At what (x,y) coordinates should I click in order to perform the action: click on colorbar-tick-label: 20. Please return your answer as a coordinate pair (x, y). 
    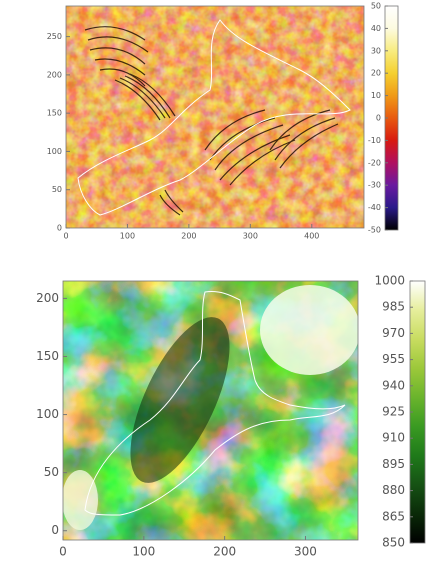
    Looking at the image, I should click on (376, 73).